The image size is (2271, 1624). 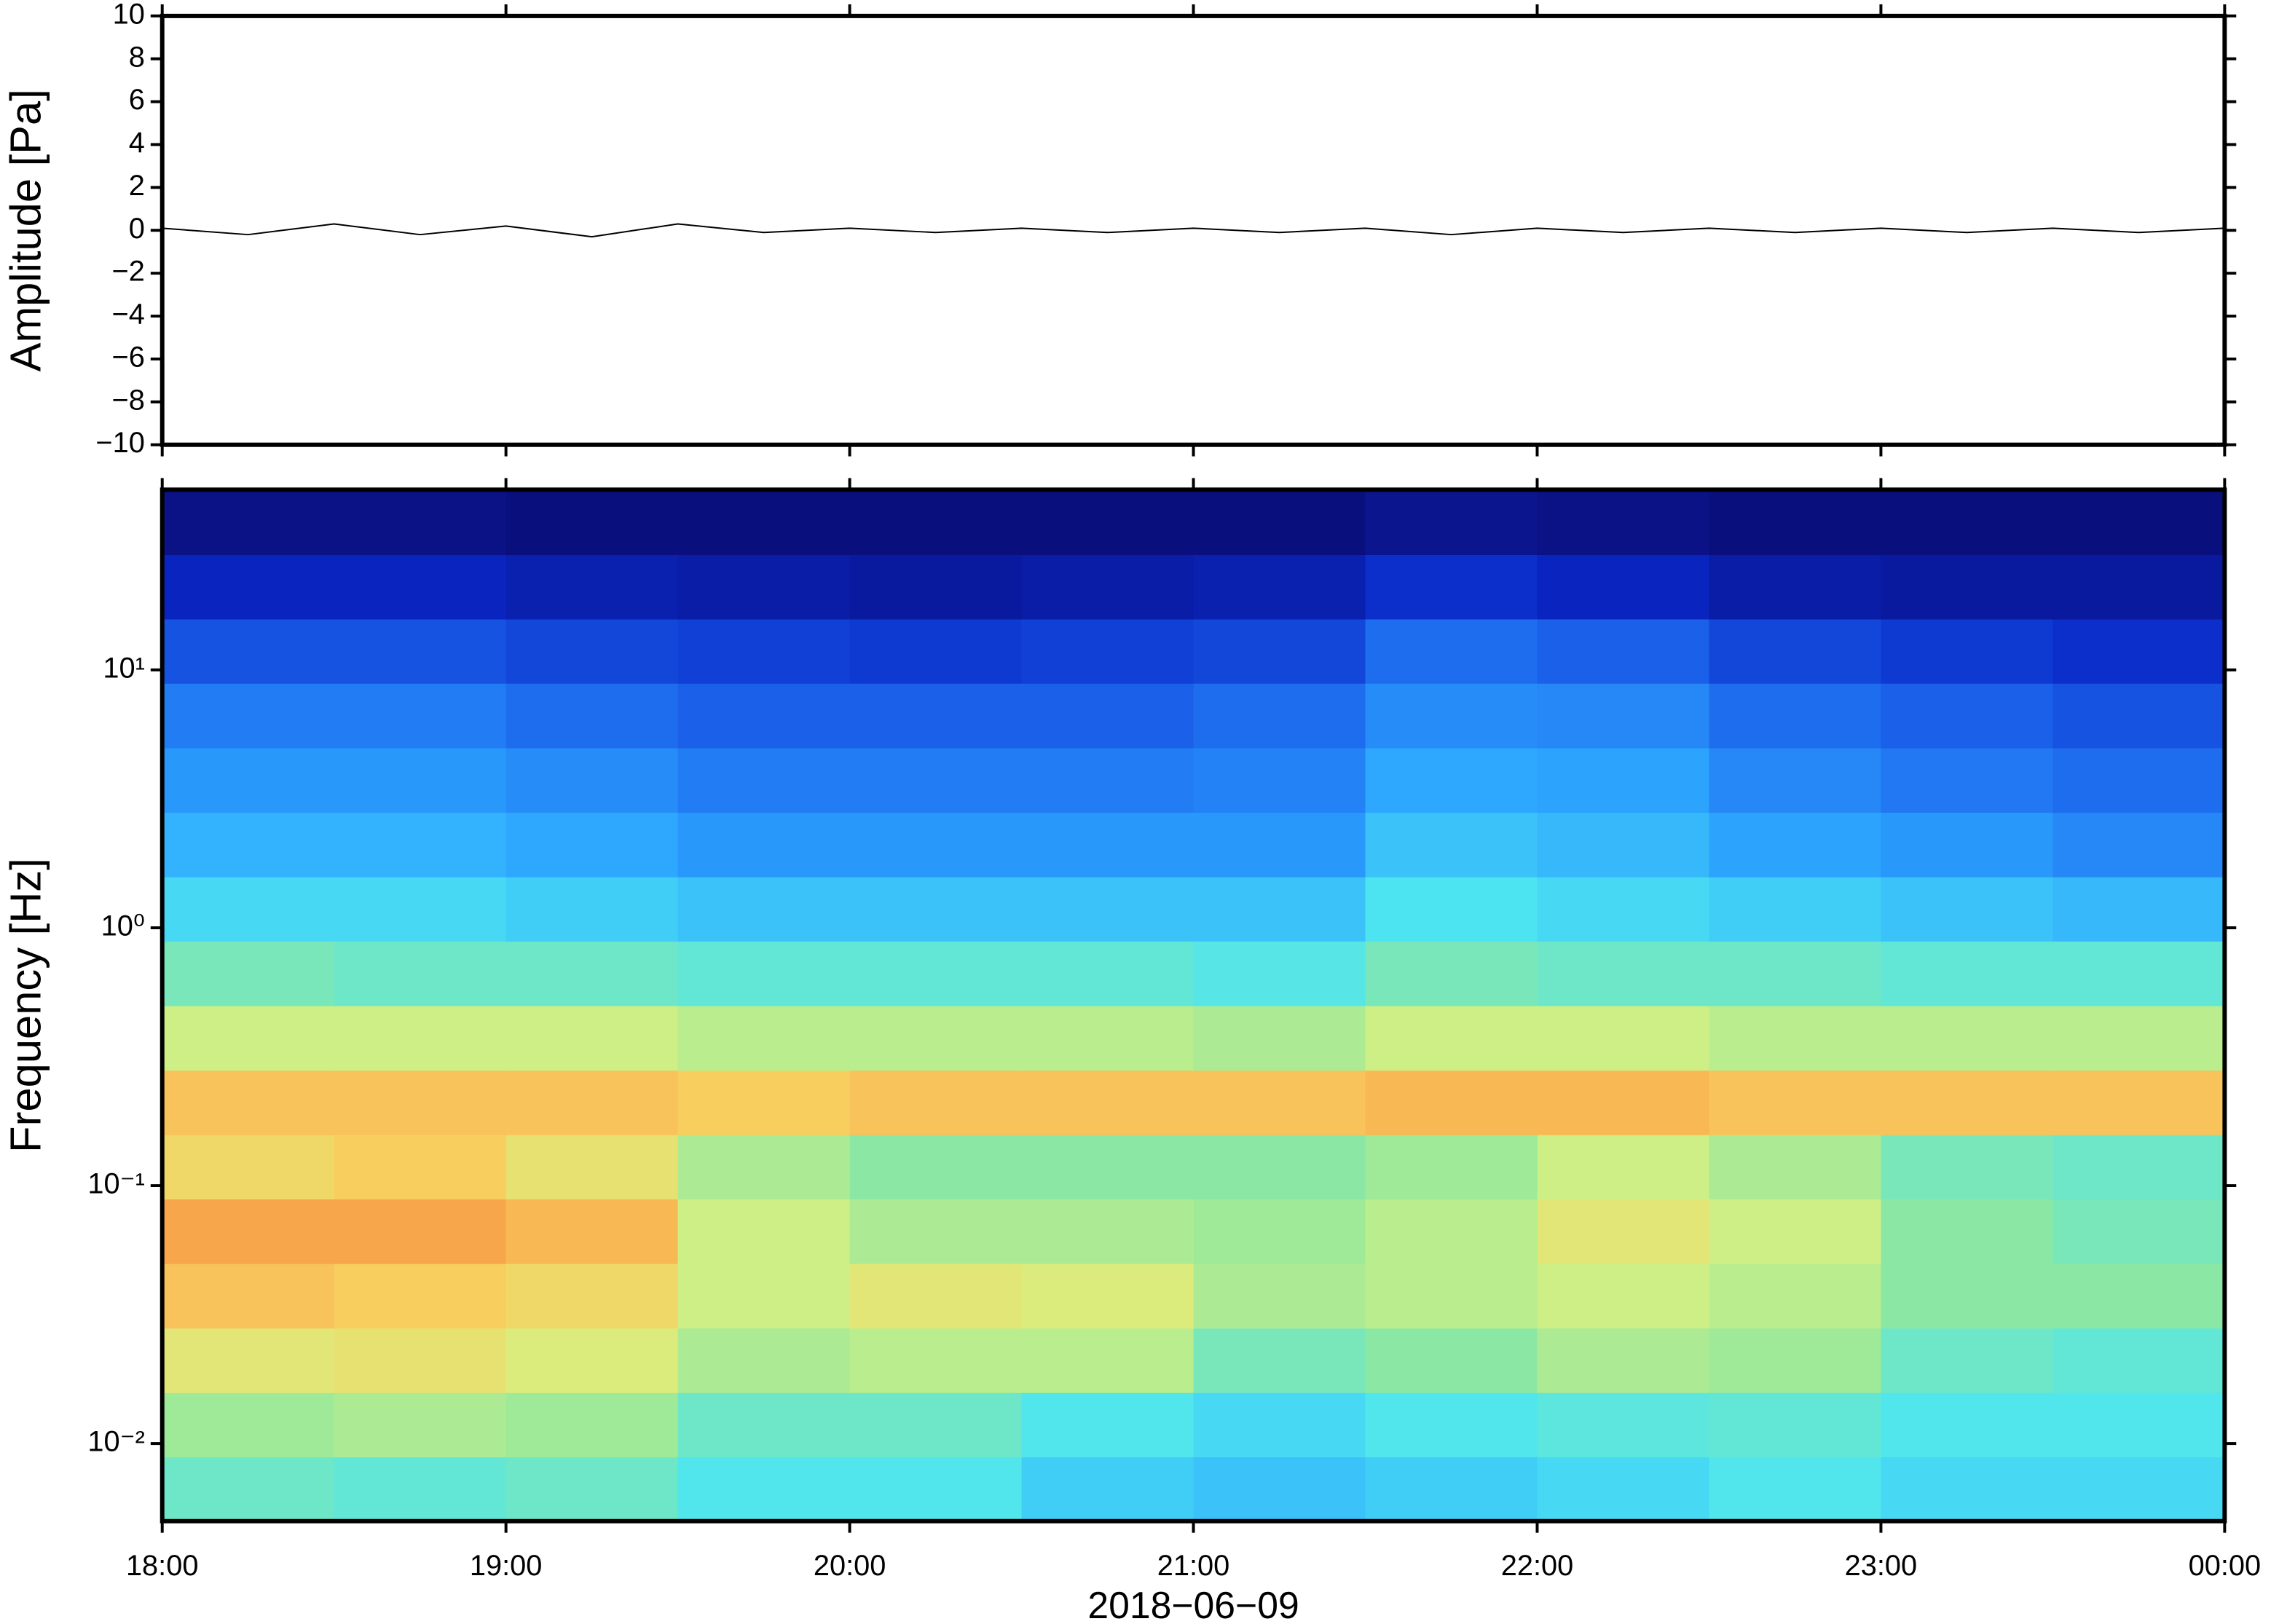 I want to click on y-tick-label: 6, so click(x=137, y=100).